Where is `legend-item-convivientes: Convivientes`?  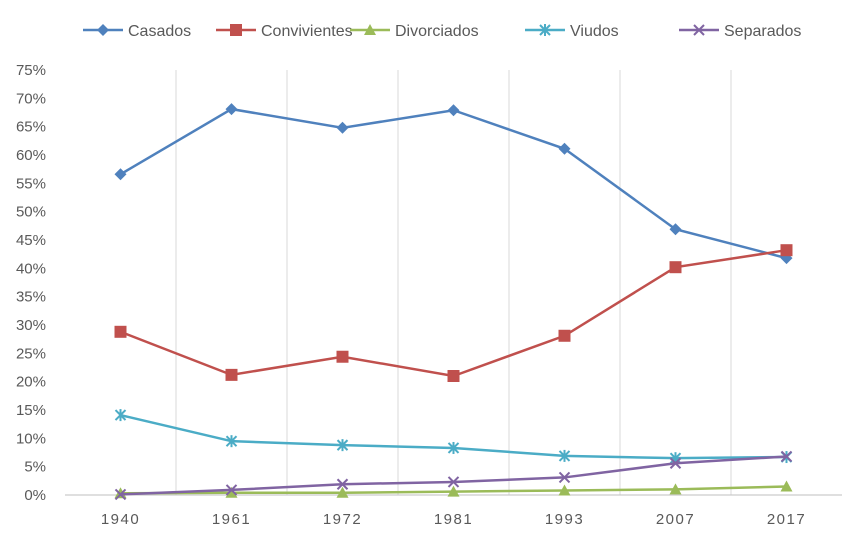
legend-item-convivientes: Convivientes is located at coordinates (284, 31).